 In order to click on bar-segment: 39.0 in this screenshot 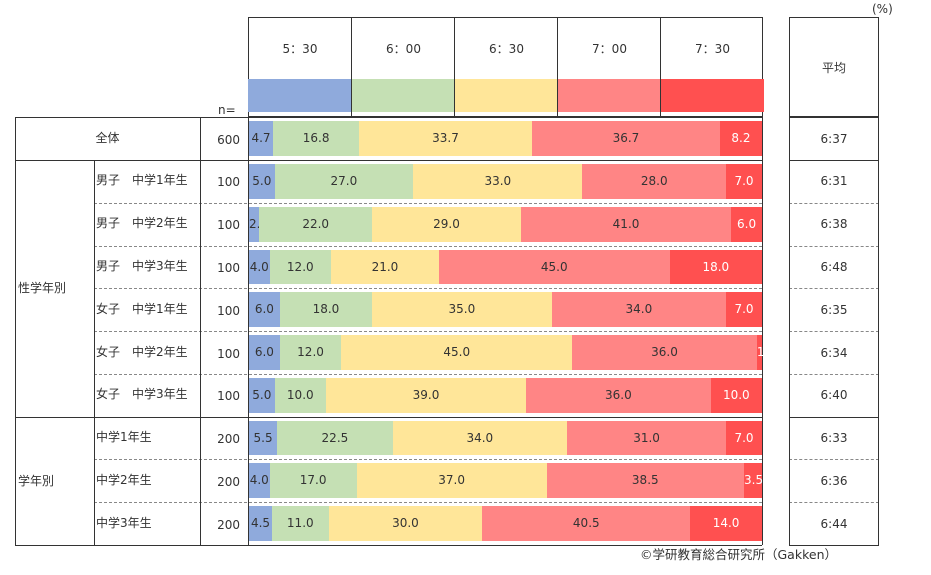, I will do `click(425, 395)`.